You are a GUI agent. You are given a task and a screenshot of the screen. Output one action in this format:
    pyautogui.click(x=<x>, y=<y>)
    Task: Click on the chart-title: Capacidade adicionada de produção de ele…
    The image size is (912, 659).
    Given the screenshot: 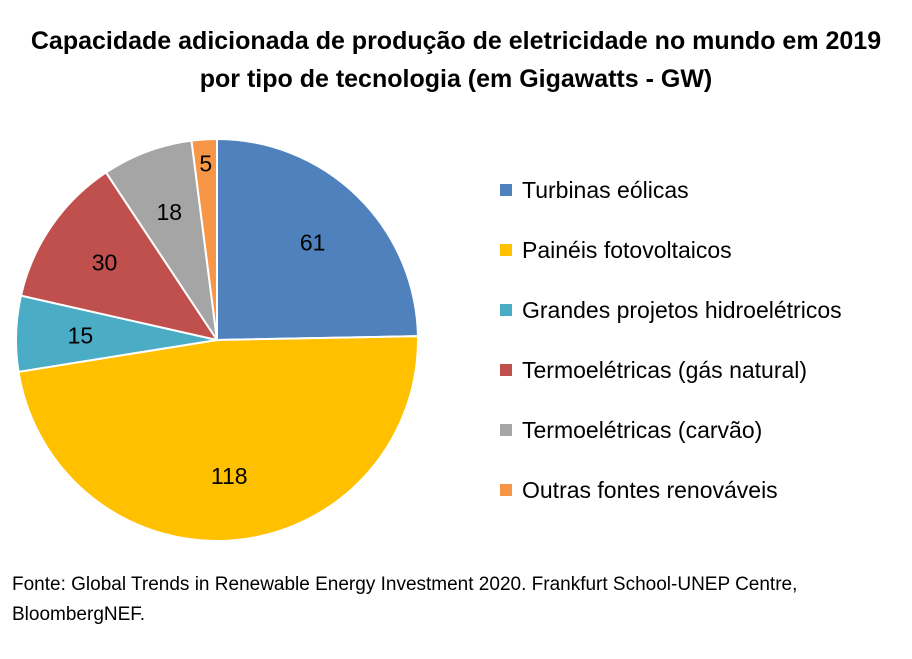 What is the action you would take?
    pyautogui.click(x=456, y=41)
    